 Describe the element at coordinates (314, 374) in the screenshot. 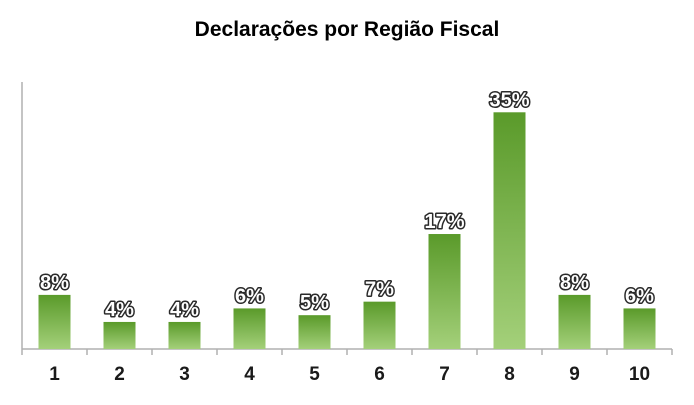

I see `x-tick-label-5: 5` at that location.